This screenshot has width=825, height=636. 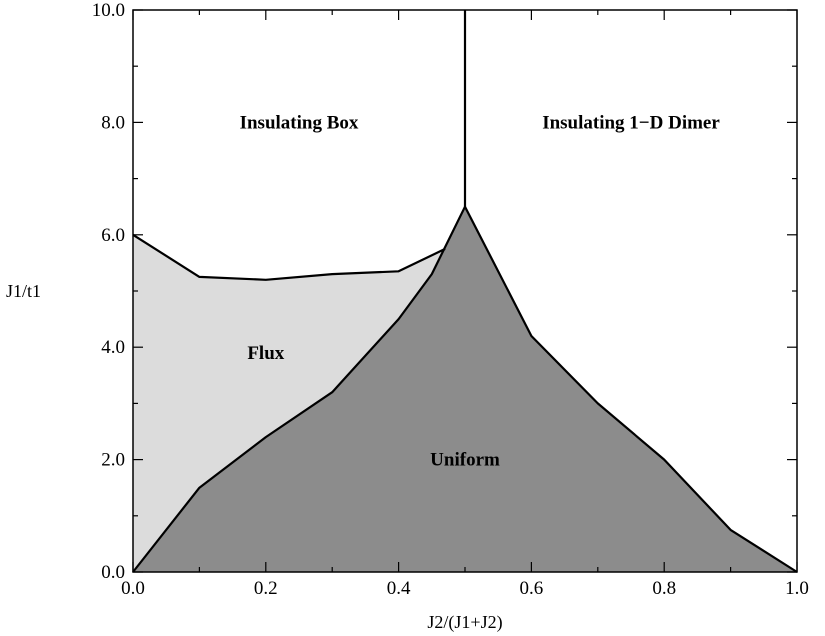 What do you see at coordinates (299, 122) in the screenshot?
I see `region-label-insulating-box: Insulating Box` at bounding box center [299, 122].